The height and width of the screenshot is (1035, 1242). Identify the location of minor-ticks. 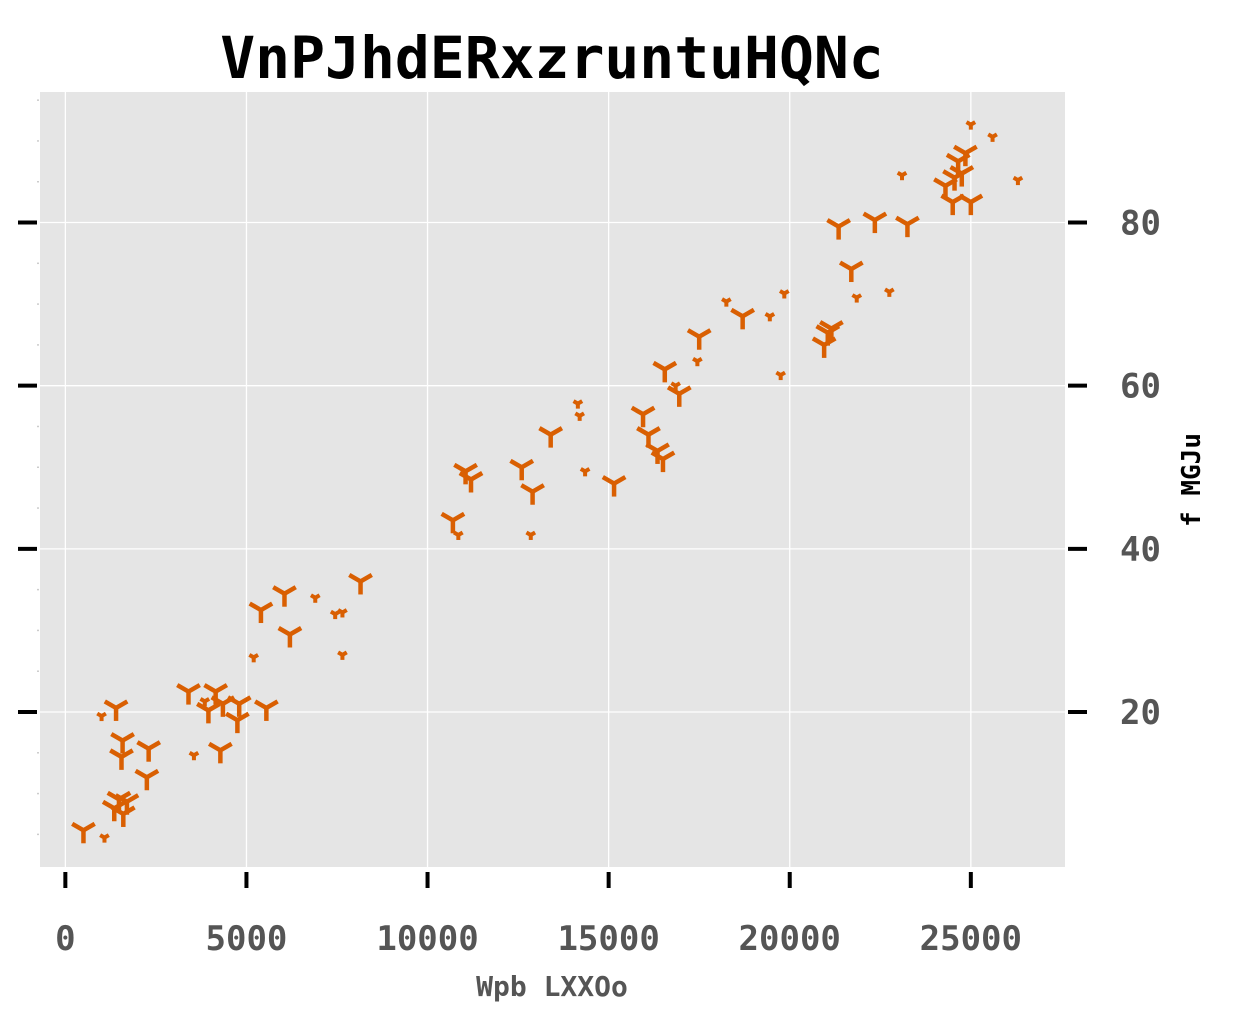
(38, 467).